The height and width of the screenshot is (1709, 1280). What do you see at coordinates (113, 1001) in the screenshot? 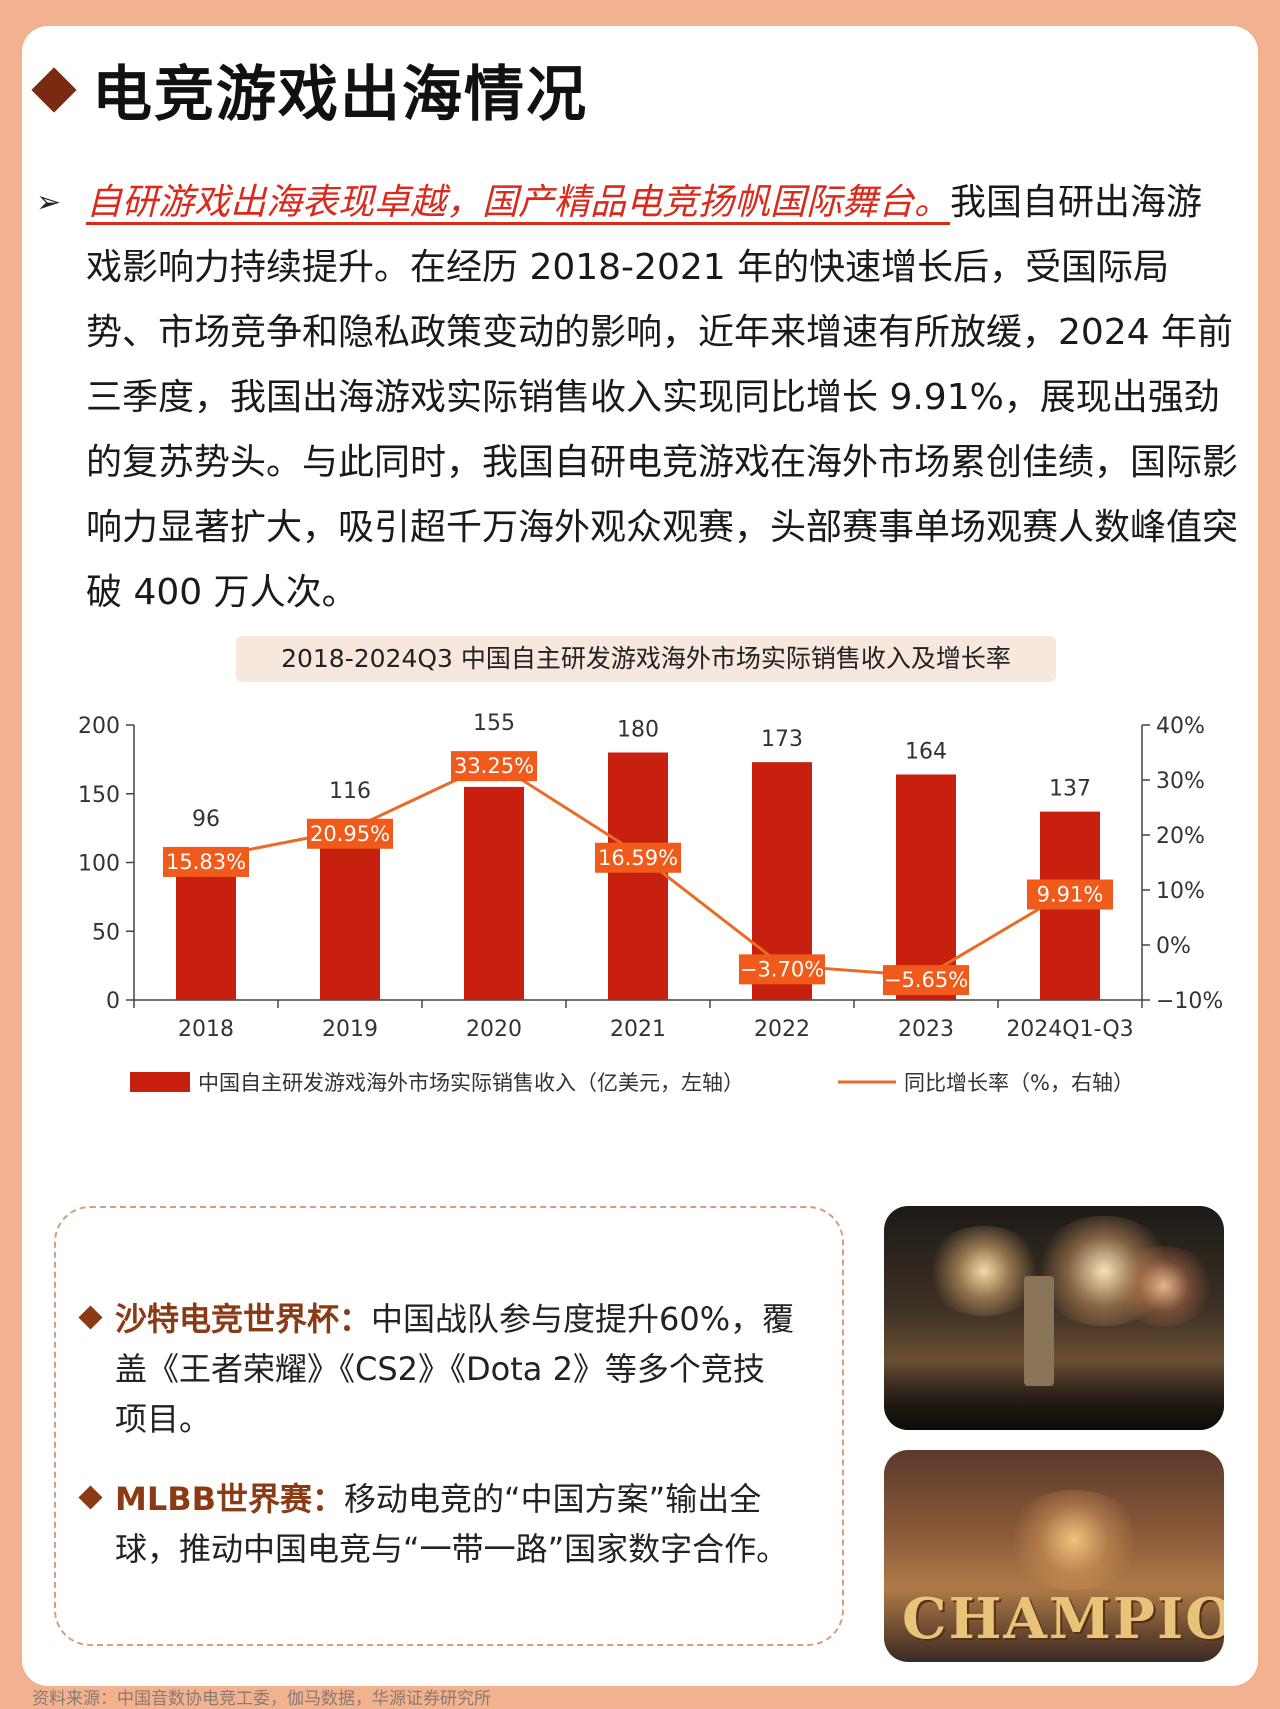
I see `left-tick-label: 0` at bounding box center [113, 1001].